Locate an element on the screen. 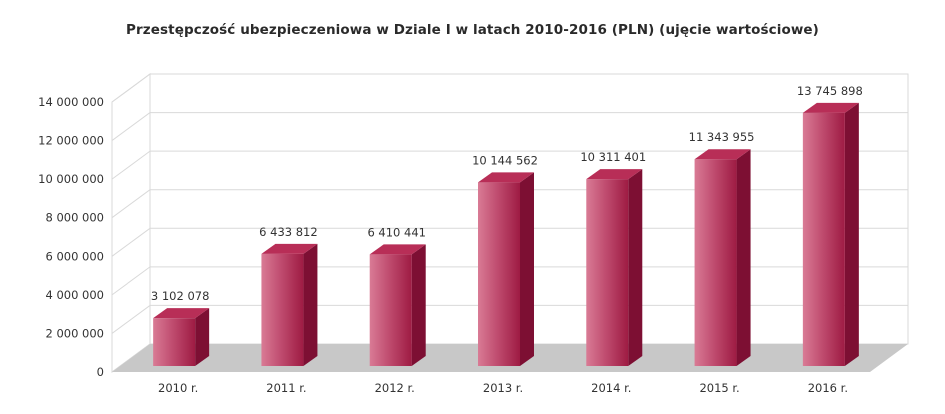 The height and width of the screenshot is (414, 945). y-tick-label: 0 is located at coordinates (100, 372).